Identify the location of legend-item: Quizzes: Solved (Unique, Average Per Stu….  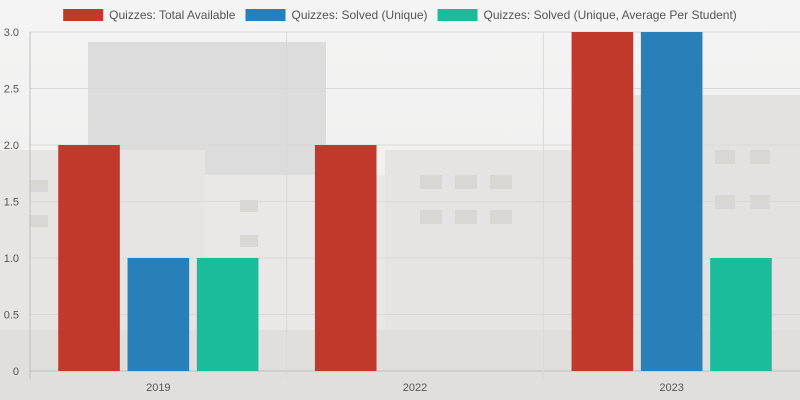
(587, 15).